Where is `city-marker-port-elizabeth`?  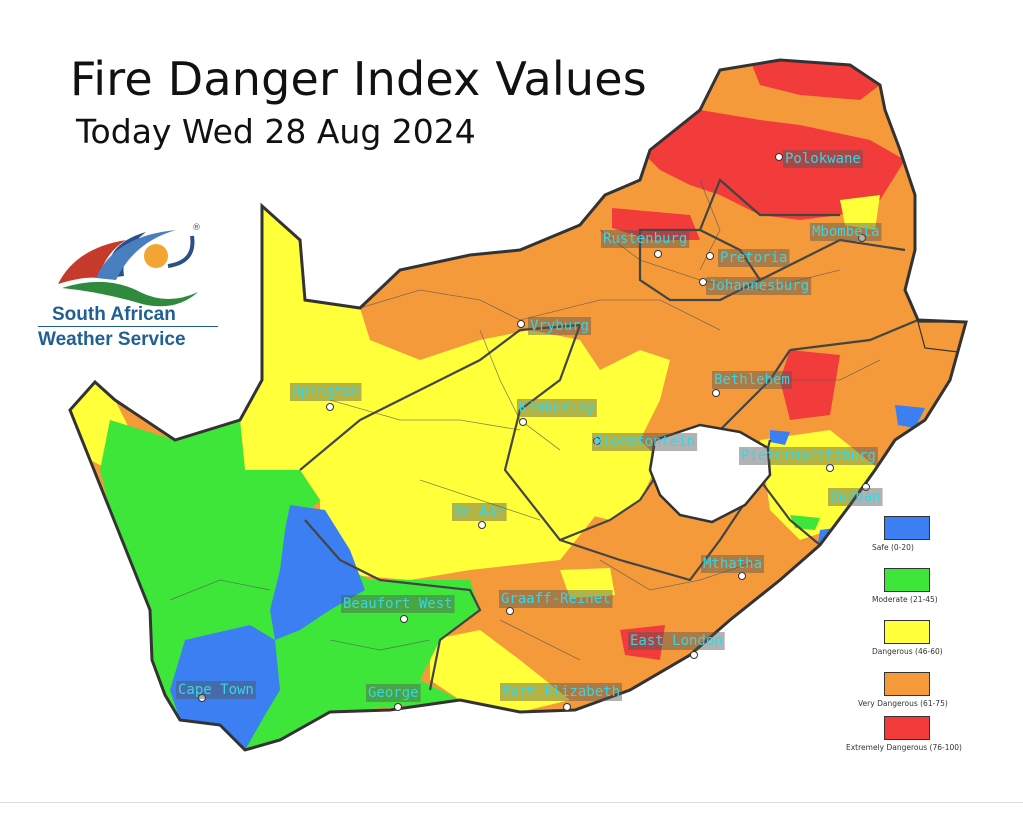 city-marker-port-elizabeth is located at coordinates (567, 707).